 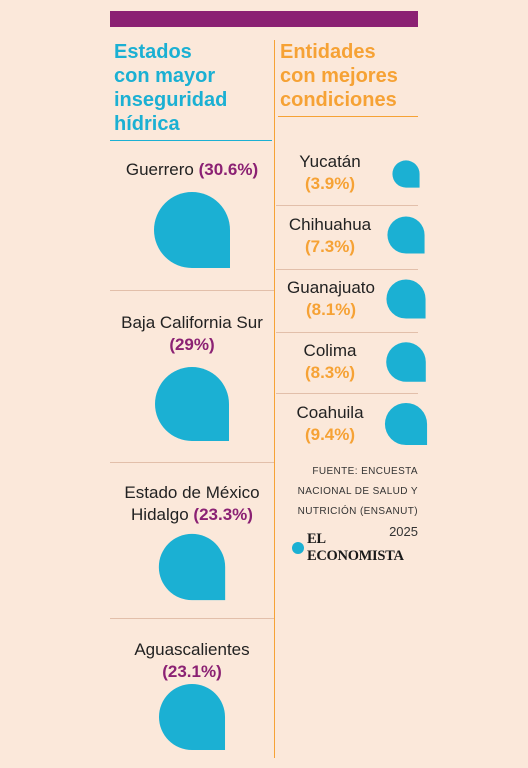 What do you see at coordinates (365, 471) in the screenshot?
I see `source-line: FUENTE: ENCUESTA` at bounding box center [365, 471].